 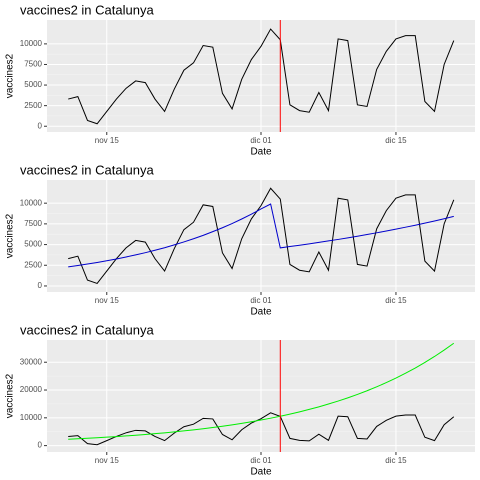 What do you see at coordinates (31, 389) in the screenshot?
I see `y-tick-label: 20000` at bounding box center [31, 389].